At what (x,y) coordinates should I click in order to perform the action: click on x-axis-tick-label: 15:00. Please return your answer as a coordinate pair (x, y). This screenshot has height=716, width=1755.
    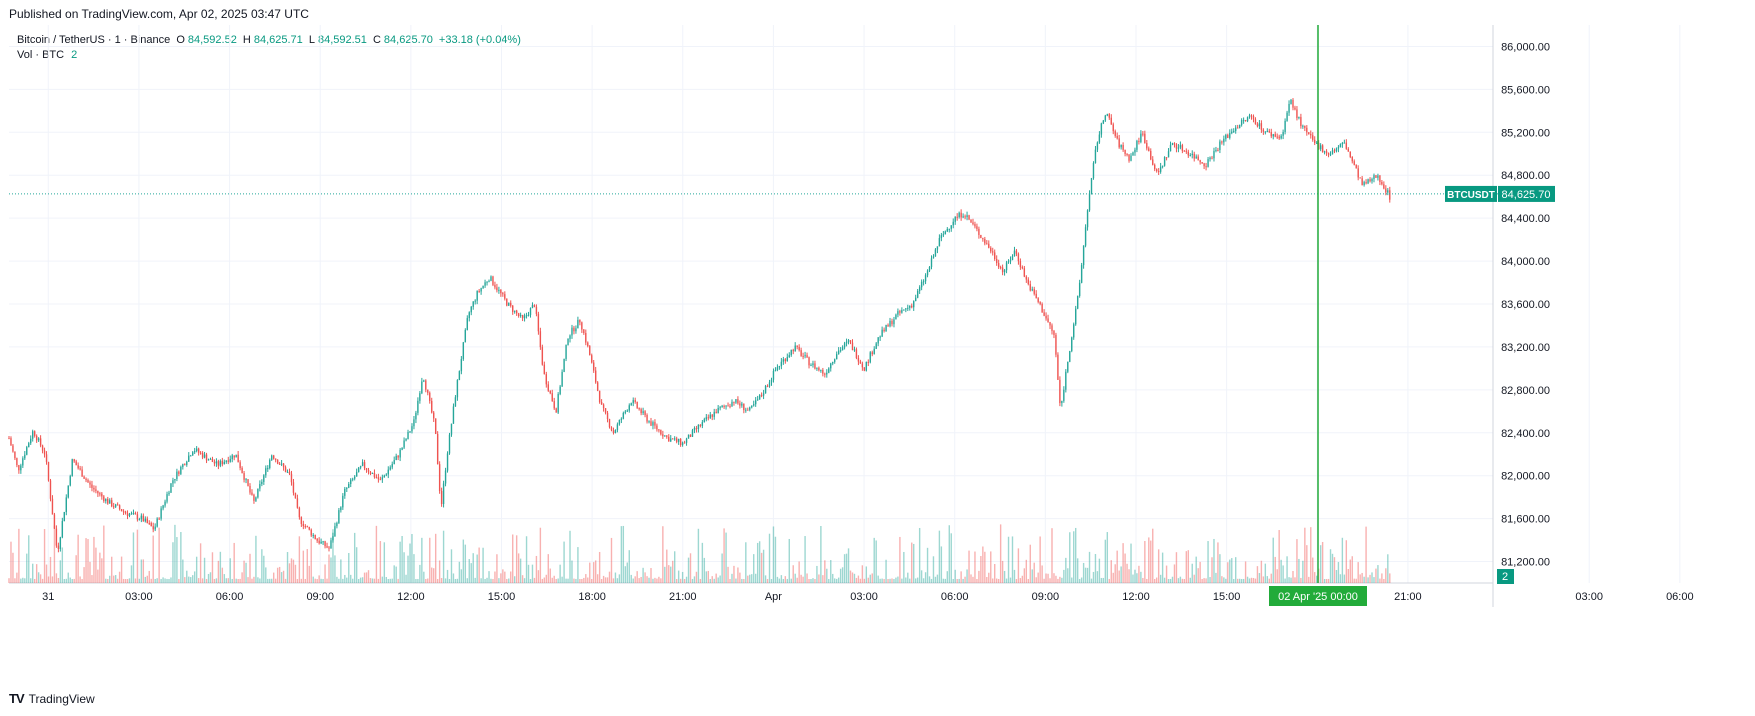
    Looking at the image, I should click on (1227, 597).